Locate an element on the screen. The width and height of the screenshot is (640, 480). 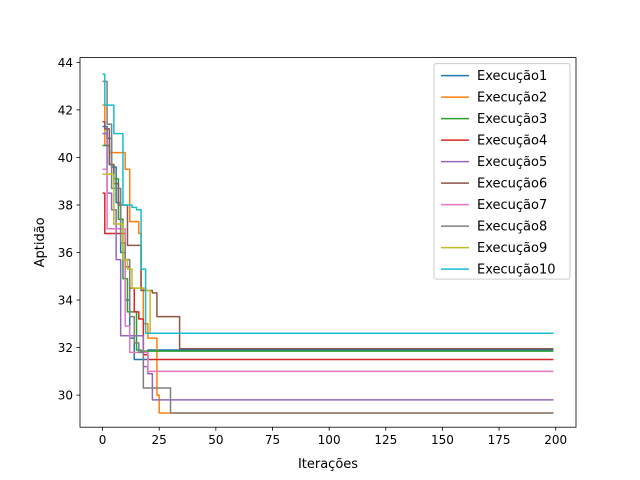
legend-label: Execução7 is located at coordinates (512, 205).